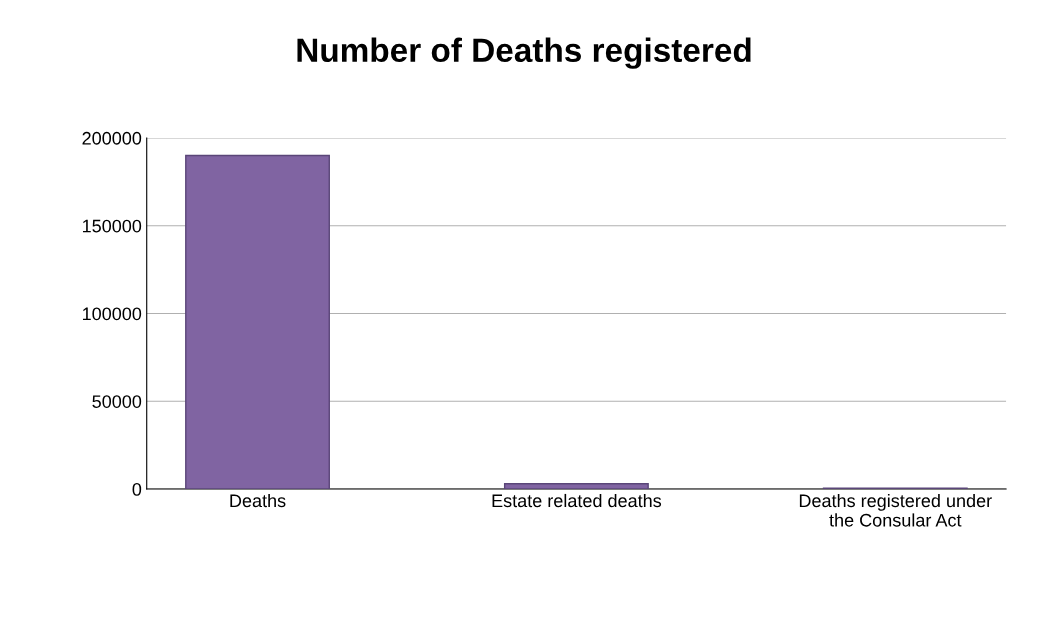  Describe the element at coordinates (112, 226) in the screenshot. I see `y-tick-label: 150000` at that location.